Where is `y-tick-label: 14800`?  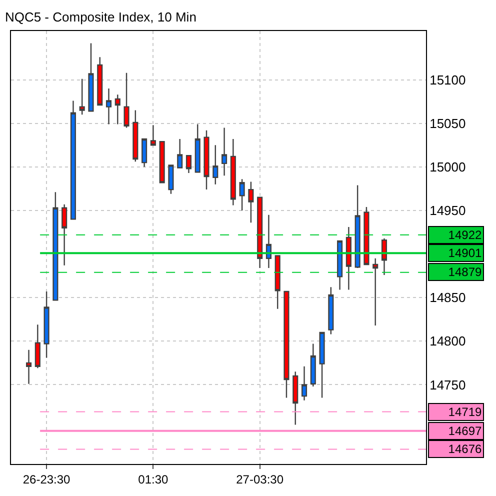
y-tick-label: 14800 is located at coordinates (448, 341).